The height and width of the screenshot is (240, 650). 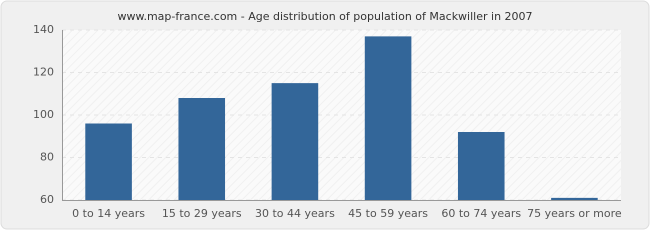 I want to click on x-tick-label: 45 to 59 years, so click(x=388, y=213).